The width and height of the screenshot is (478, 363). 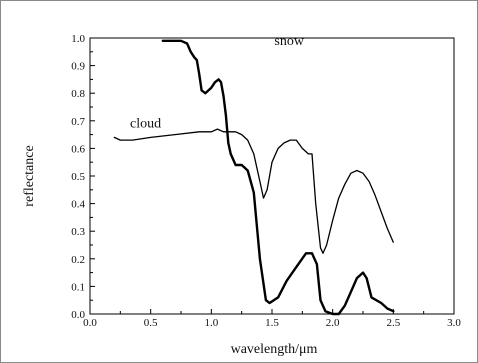 I want to click on x-tick-label: 1.0, so click(x=211, y=323).